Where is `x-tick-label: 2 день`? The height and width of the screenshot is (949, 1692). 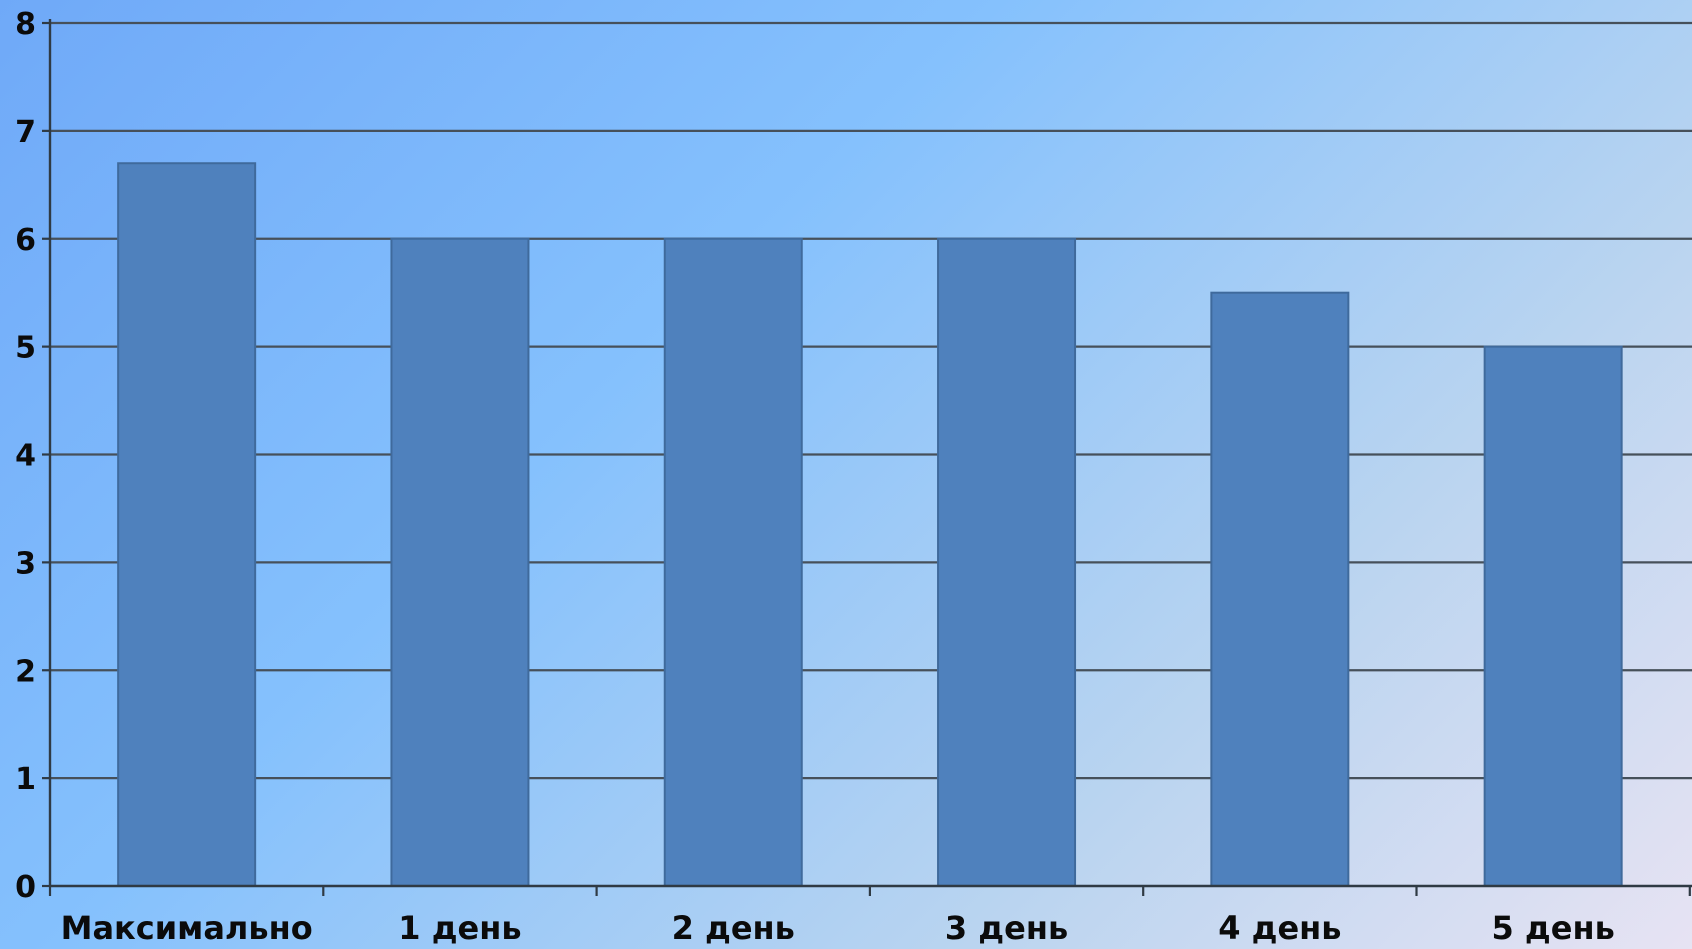 x-tick-label: 2 день is located at coordinates (733, 928).